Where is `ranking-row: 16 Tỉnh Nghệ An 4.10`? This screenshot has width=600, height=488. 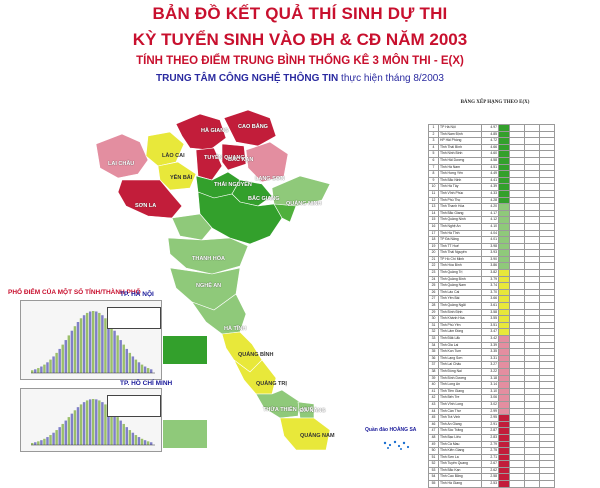
ranking-row: 16 Tỉnh Nghệ An 4.10 is located at coordinates (491, 226).